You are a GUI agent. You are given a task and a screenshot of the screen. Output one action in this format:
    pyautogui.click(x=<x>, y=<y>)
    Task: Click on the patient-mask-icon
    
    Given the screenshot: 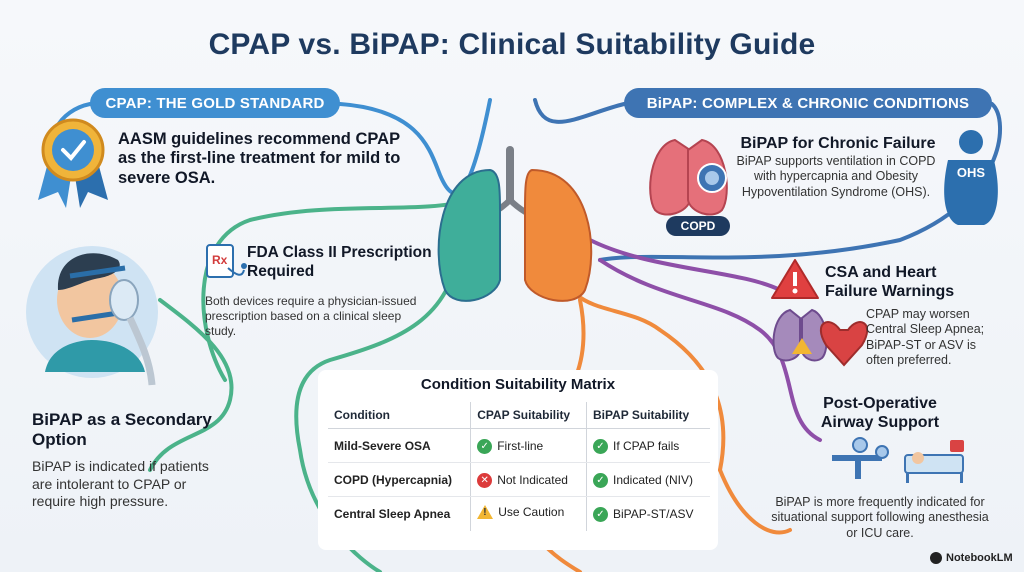 What is the action you would take?
    pyautogui.click(x=92, y=316)
    